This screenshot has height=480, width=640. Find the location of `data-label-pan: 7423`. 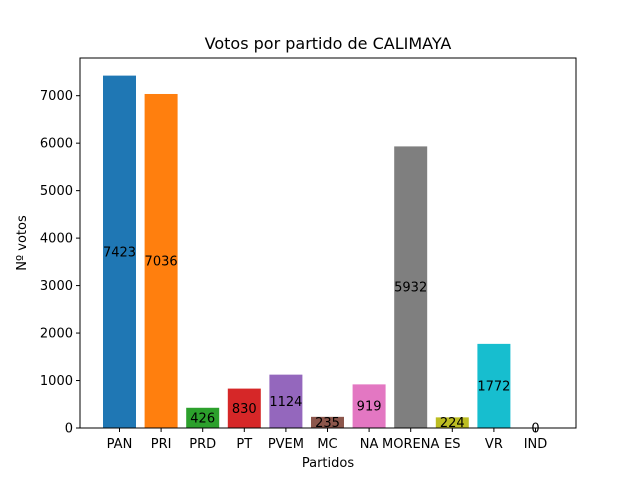

data-label-pan: 7423 is located at coordinates (119, 252).